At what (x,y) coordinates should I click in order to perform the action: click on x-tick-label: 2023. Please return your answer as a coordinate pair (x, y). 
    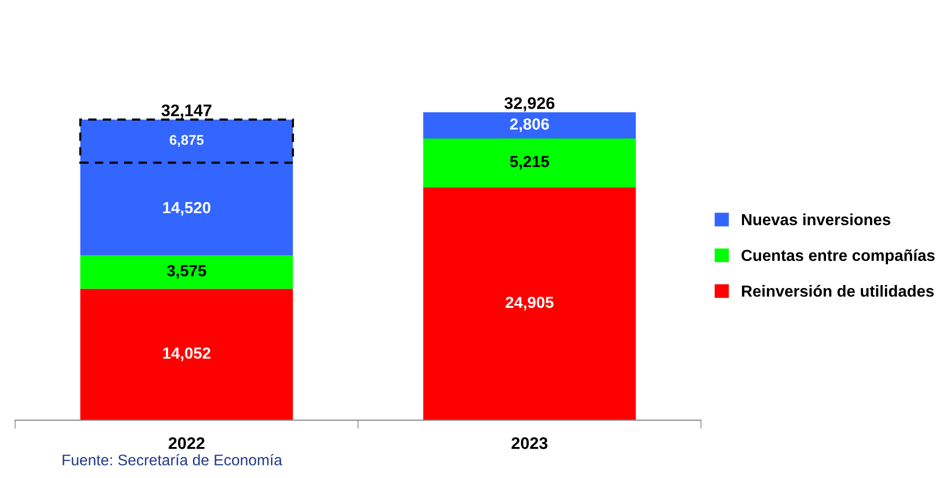
    Looking at the image, I should click on (530, 443).